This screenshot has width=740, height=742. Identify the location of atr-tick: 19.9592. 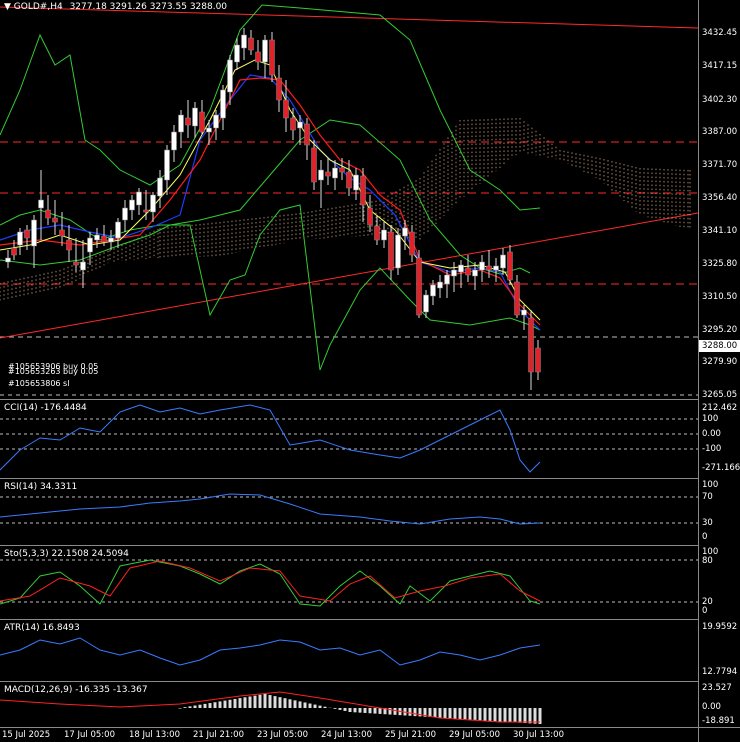
(720, 627).